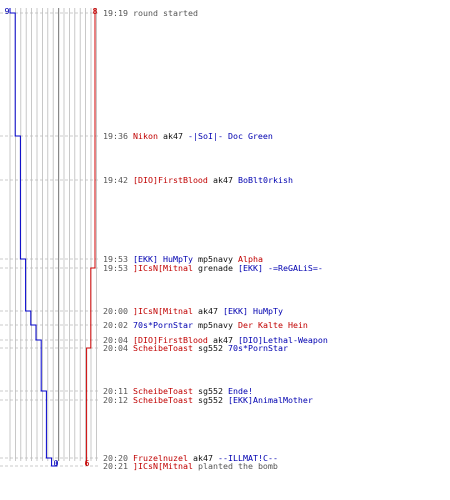 The width and height of the screenshot is (450, 500). What do you see at coordinates (87, 463) in the screenshot?
I see `red-end-count: 6` at bounding box center [87, 463].